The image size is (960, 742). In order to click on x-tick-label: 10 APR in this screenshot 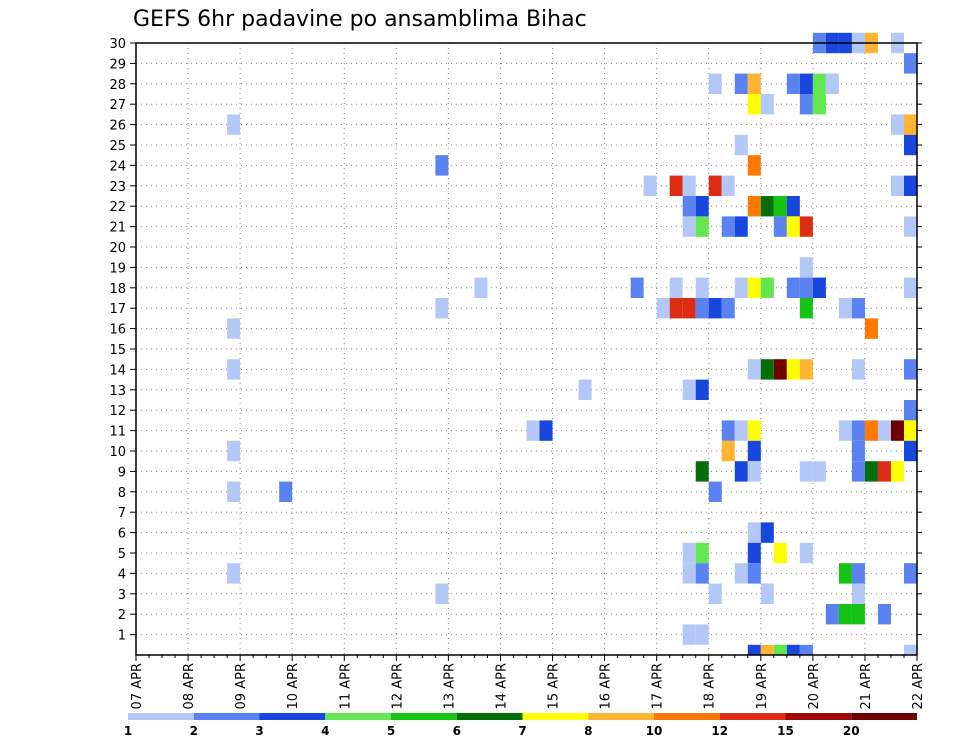, I will do `click(293, 686)`.